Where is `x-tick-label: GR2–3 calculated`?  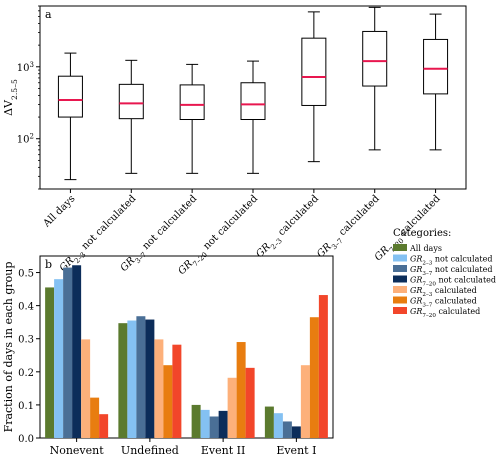
x-tick-label: GR2–3 calculated is located at coordinates (288, 227).